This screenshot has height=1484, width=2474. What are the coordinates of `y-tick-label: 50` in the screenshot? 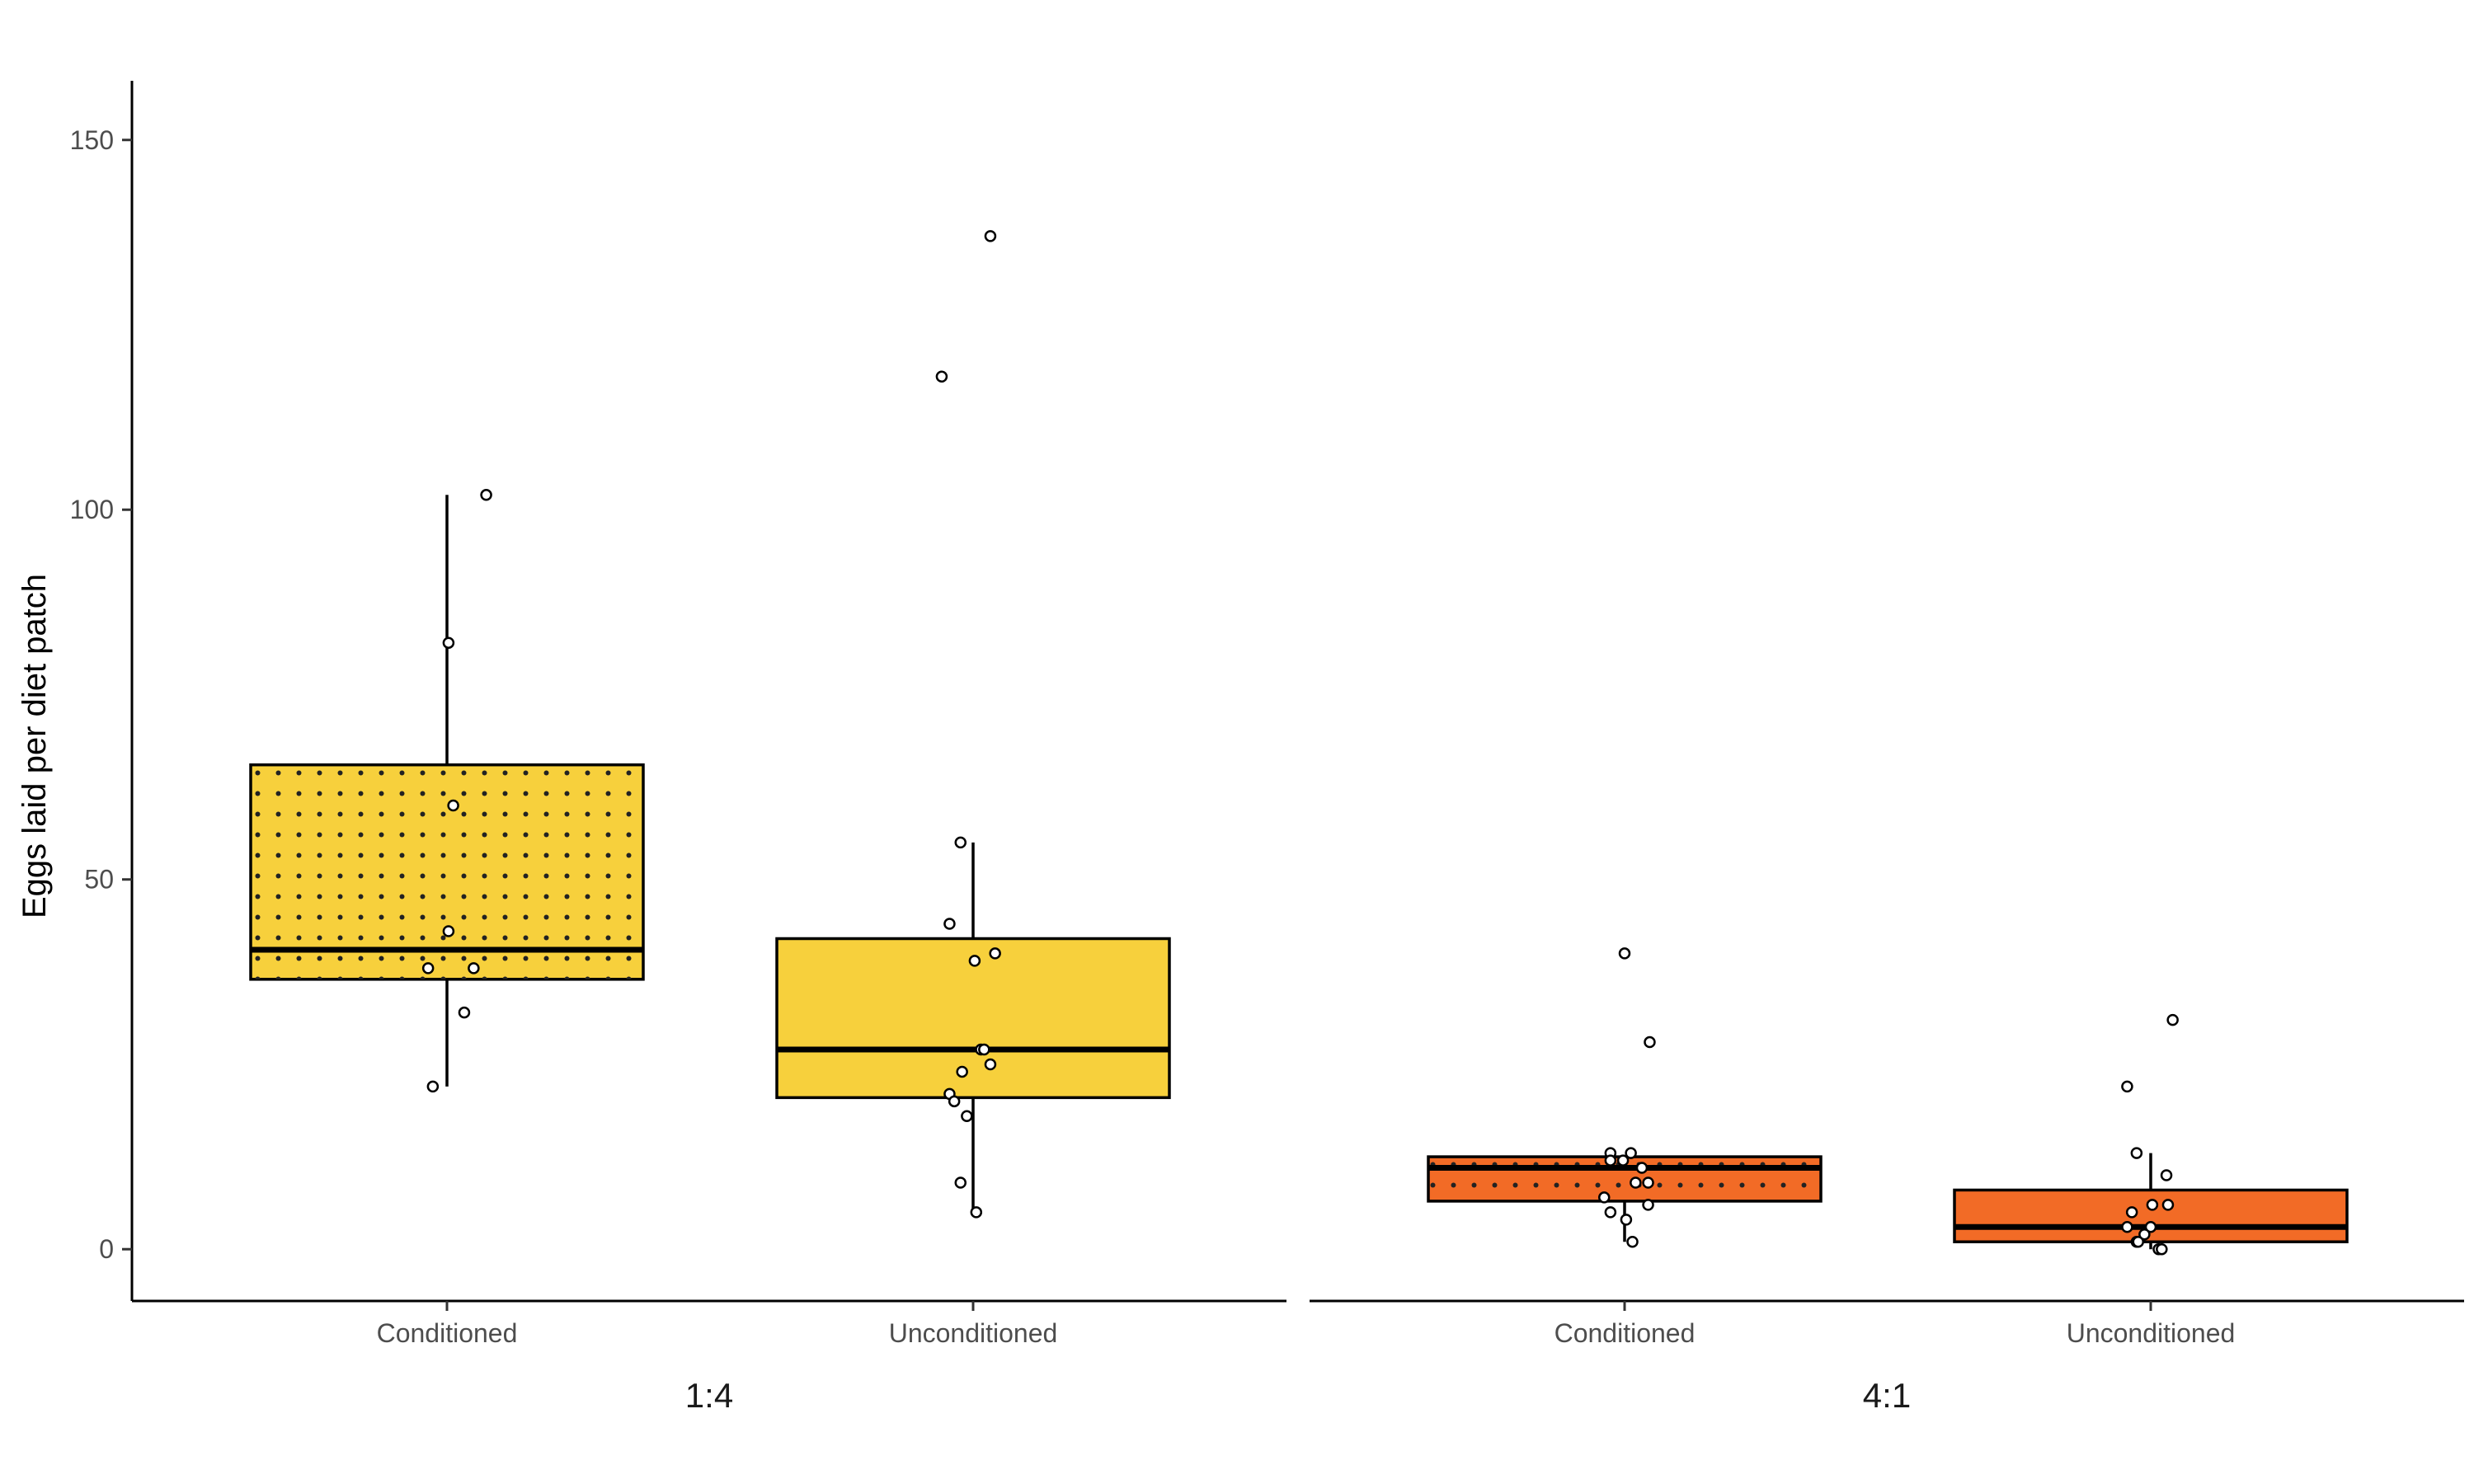 It's located at (99, 880).